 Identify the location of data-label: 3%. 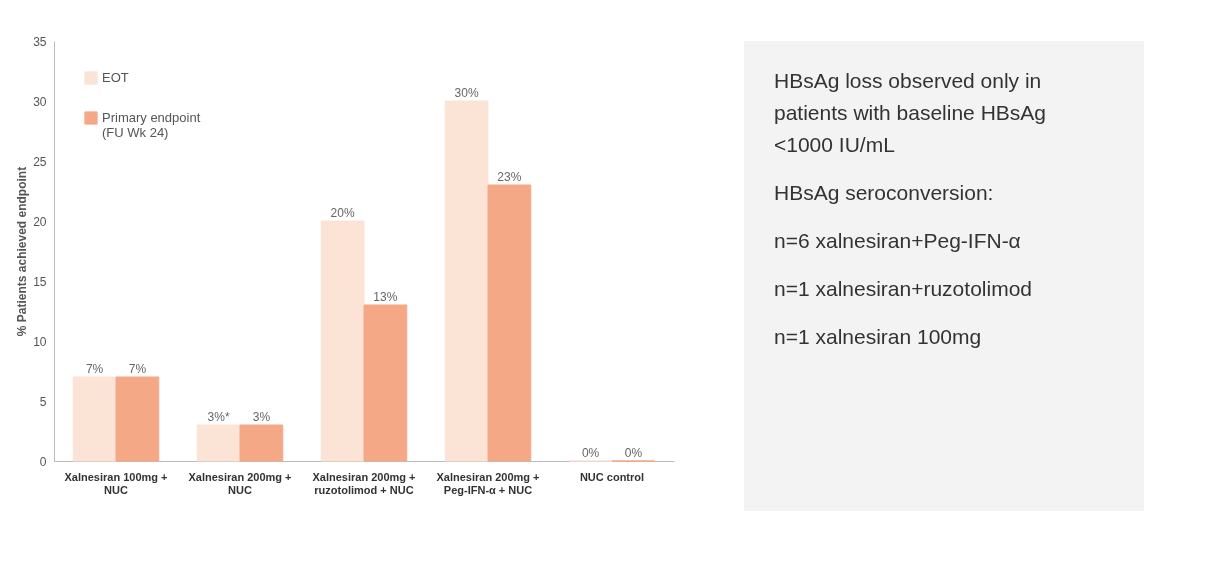
(261, 417).